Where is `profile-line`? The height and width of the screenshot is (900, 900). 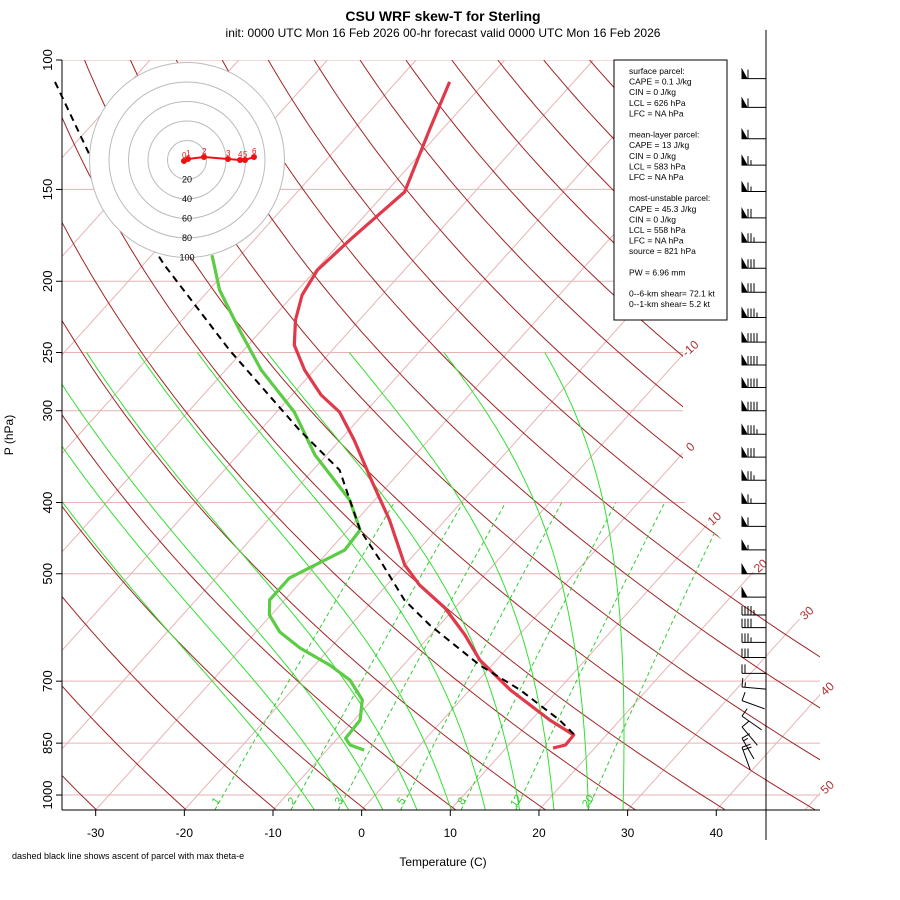
profile-line is located at coordinates (287, 503).